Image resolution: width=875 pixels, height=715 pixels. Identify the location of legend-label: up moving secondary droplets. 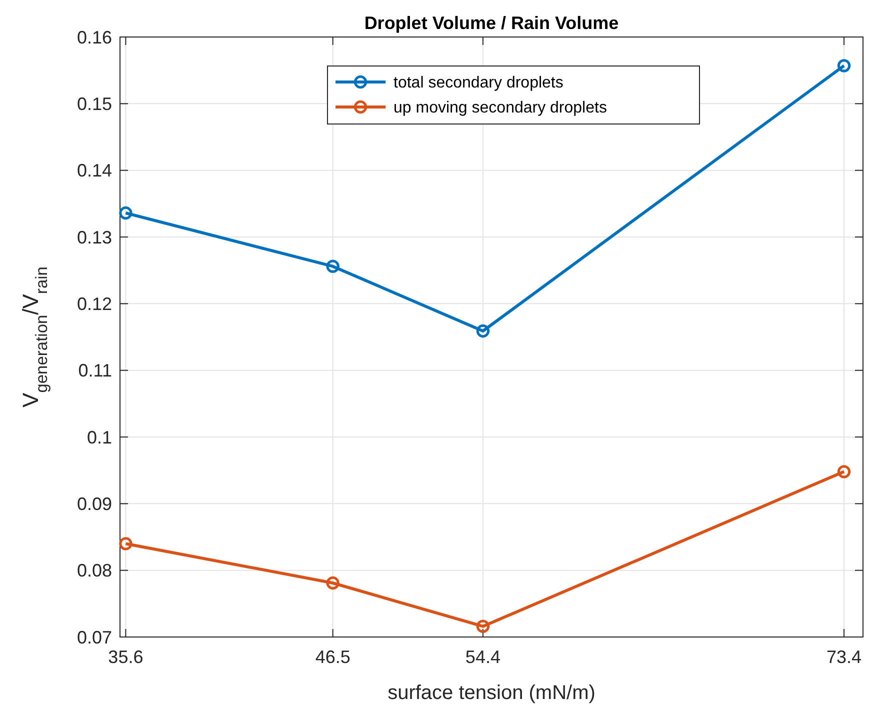
(500, 108).